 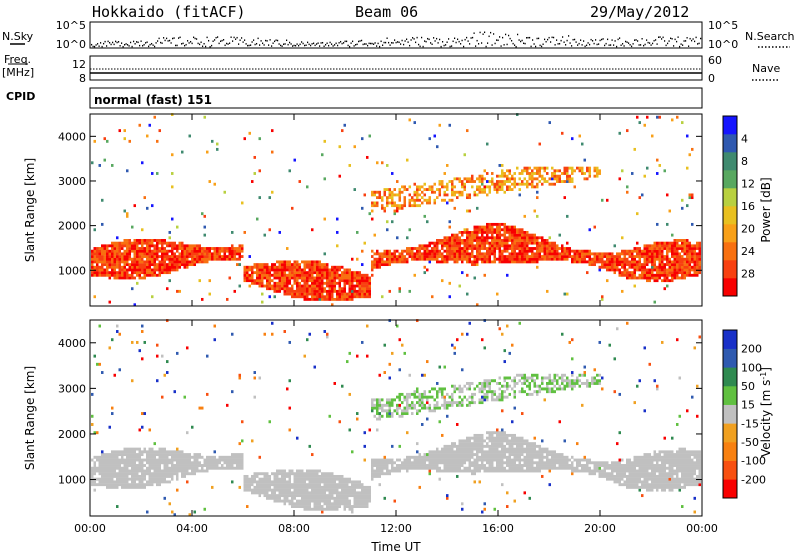 What do you see at coordinates (72, 270) in the screenshot?
I see `y-tick-label: 1000` at bounding box center [72, 270].